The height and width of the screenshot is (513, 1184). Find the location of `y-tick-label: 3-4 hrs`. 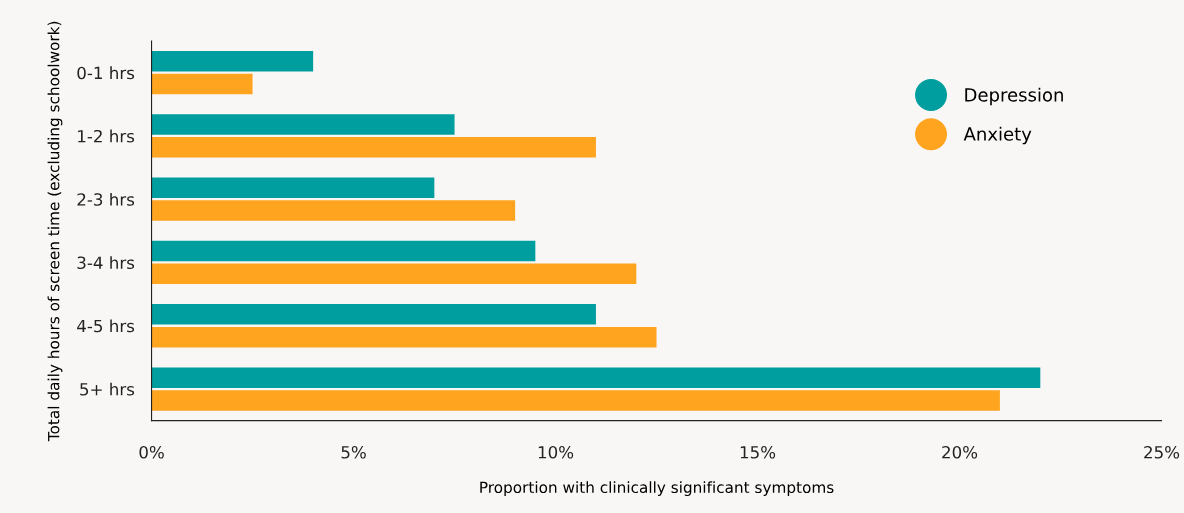

y-tick-label: 3-4 hrs is located at coordinates (106, 263).